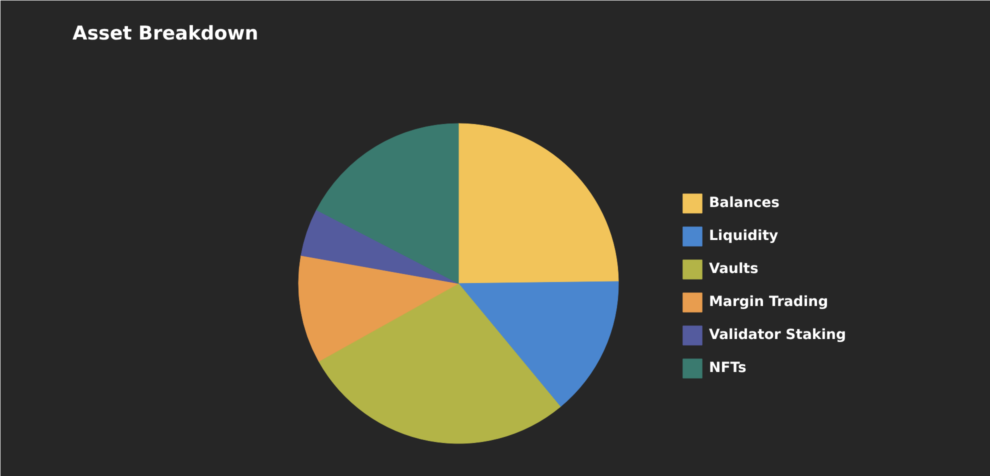  What do you see at coordinates (743, 236) in the screenshot?
I see `legend-label: Liquidity` at bounding box center [743, 236].